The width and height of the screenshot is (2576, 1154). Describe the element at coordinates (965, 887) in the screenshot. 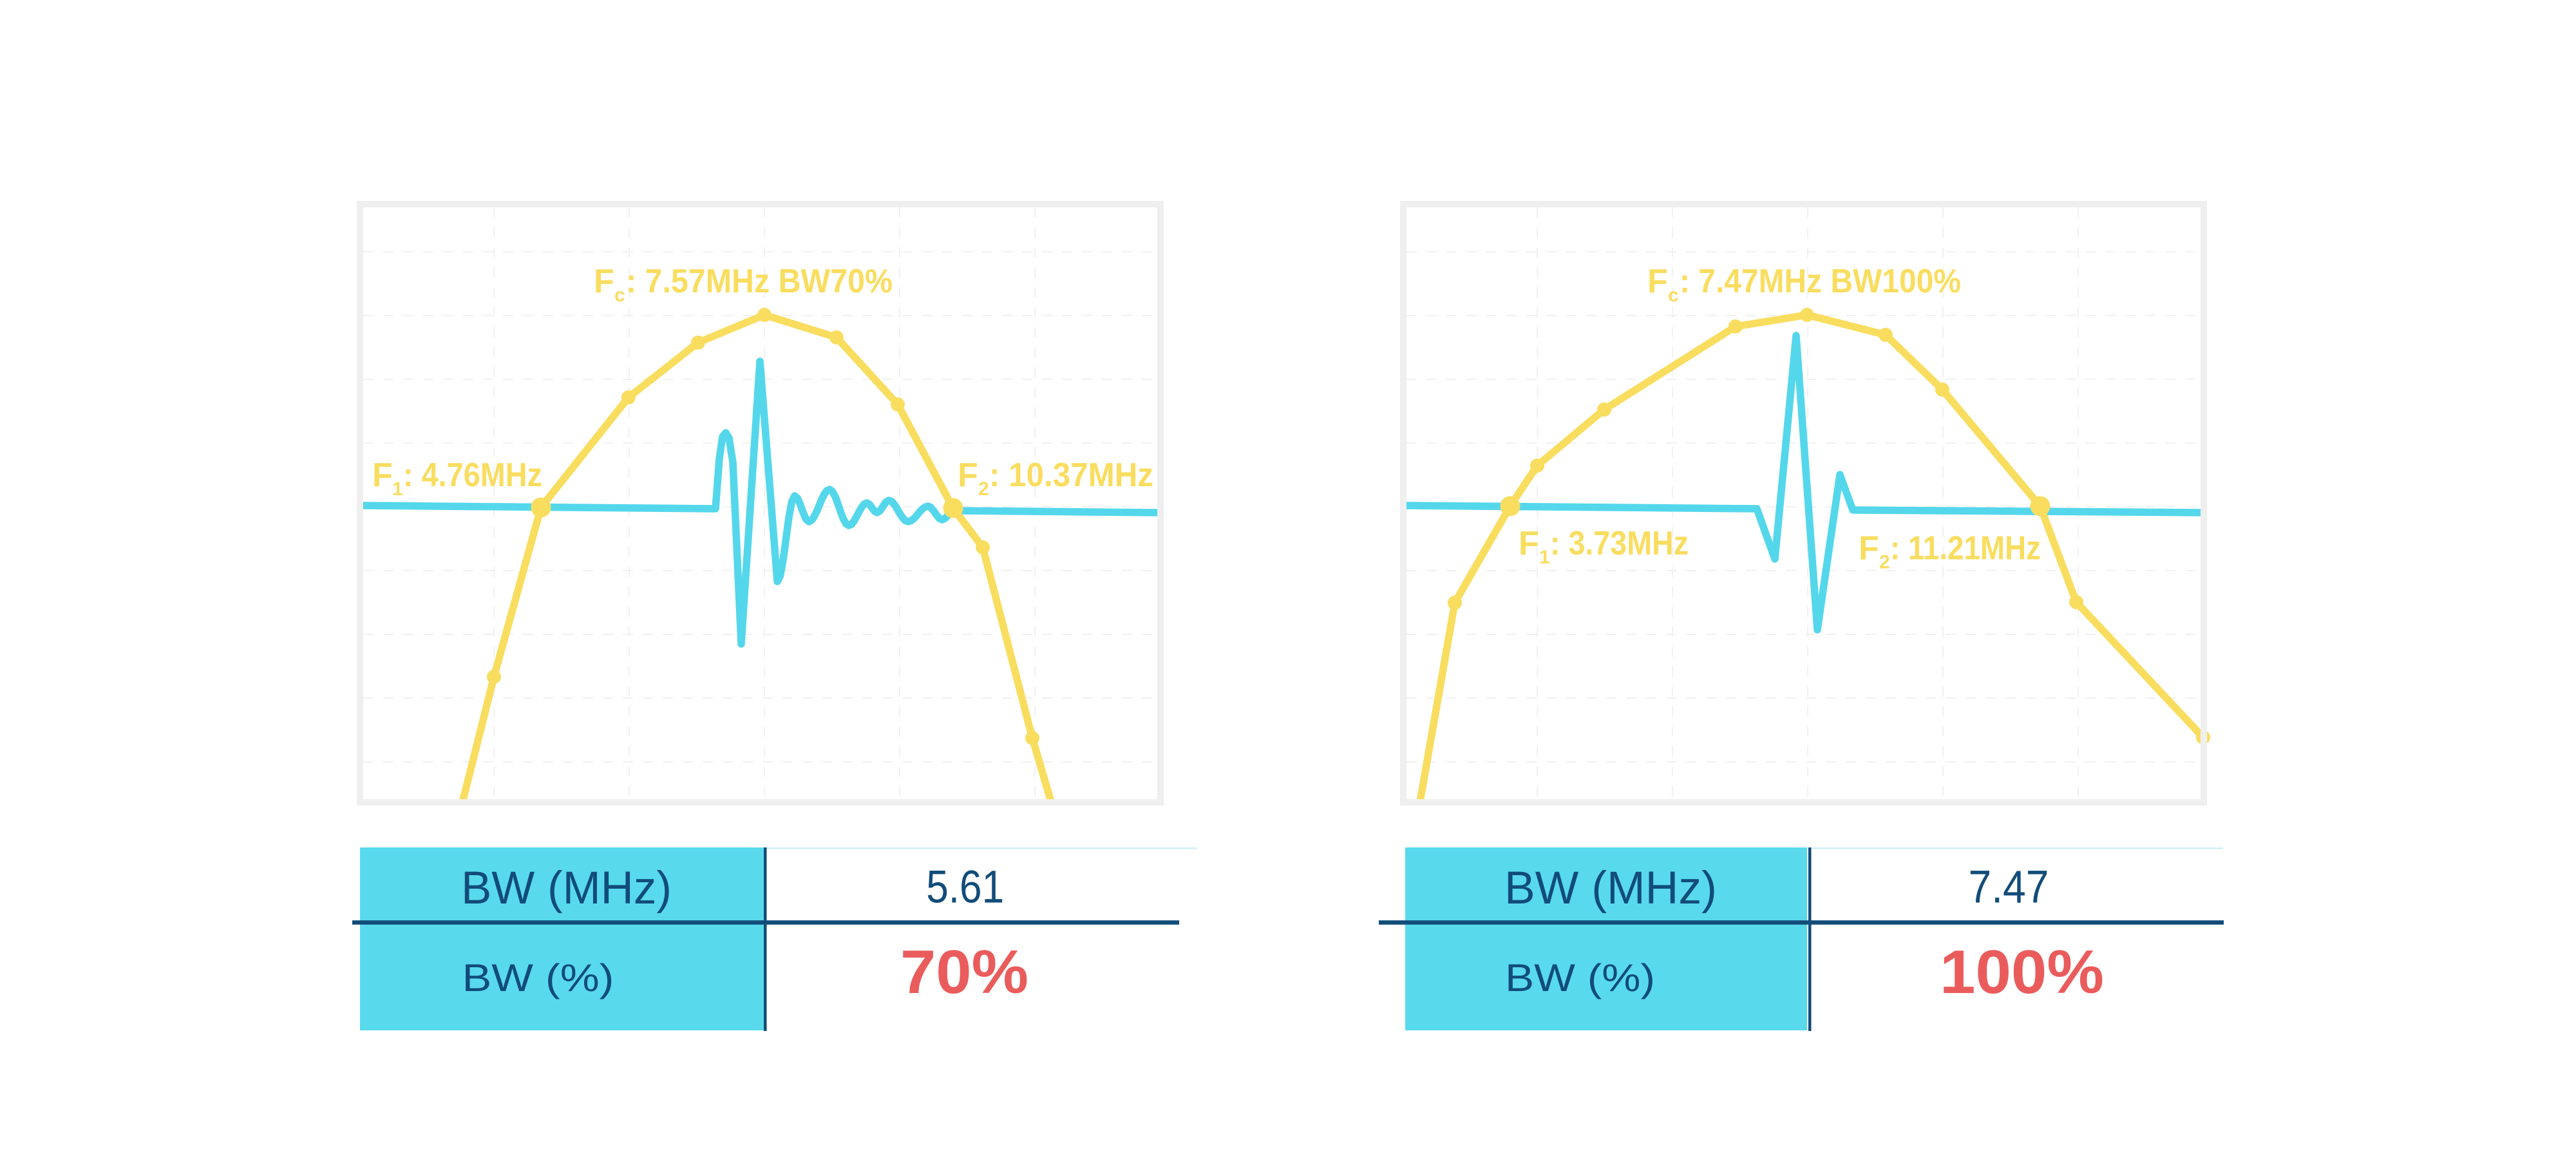

I see `svg-text: 5.61` at that location.